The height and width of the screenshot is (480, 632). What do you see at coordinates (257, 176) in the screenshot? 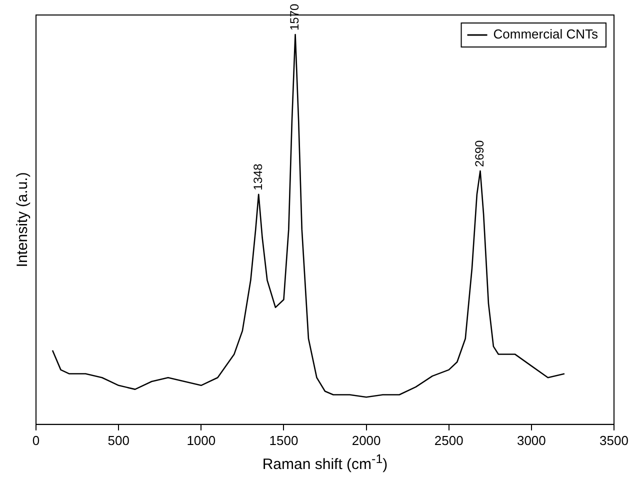
I see `annotation: 1348` at bounding box center [257, 176].